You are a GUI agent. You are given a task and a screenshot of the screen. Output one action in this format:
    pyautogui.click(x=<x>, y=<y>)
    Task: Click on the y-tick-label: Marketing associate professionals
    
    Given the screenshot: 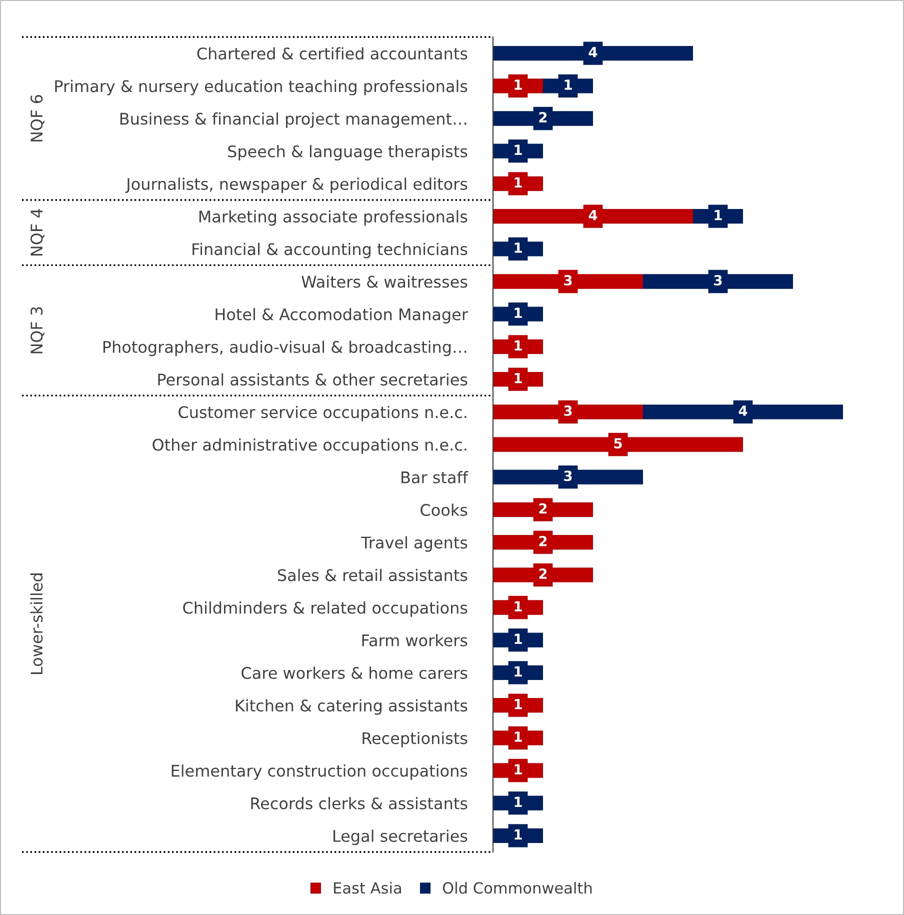 What is the action you would take?
    pyautogui.click(x=333, y=218)
    